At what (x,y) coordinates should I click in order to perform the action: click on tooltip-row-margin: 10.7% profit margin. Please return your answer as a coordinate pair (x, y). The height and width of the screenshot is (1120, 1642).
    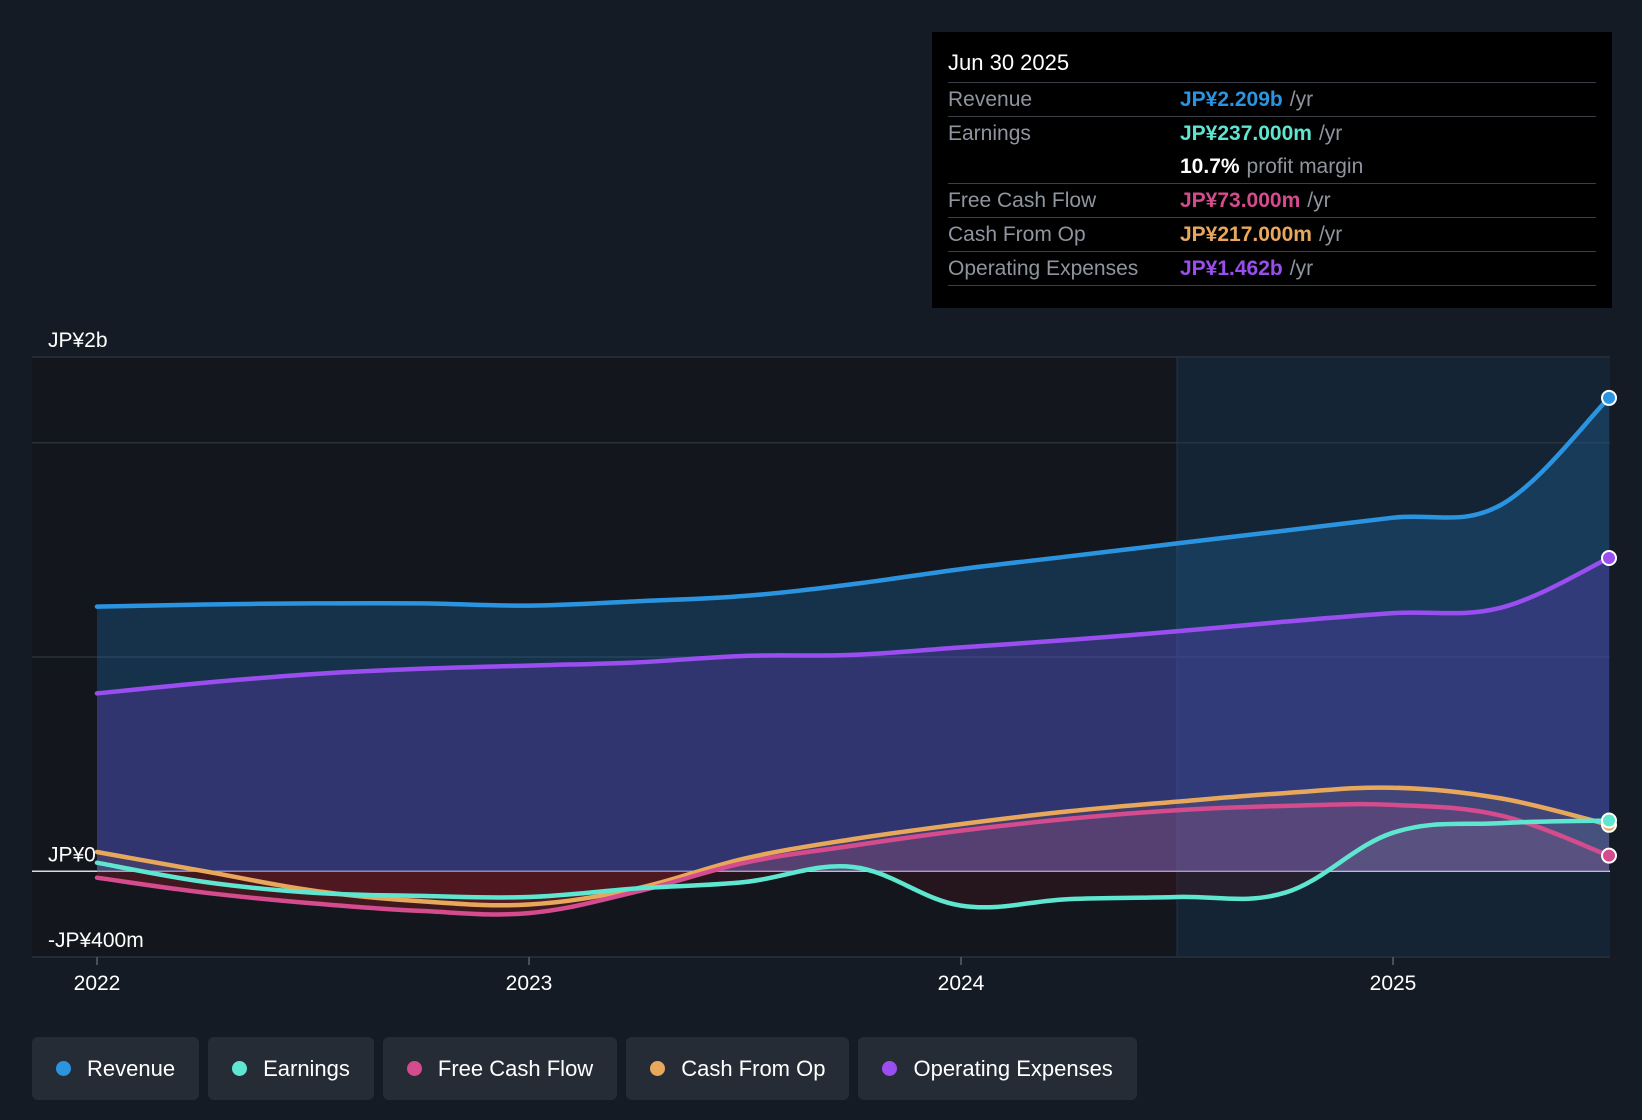
    Looking at the image, I should click on (1272, 167).